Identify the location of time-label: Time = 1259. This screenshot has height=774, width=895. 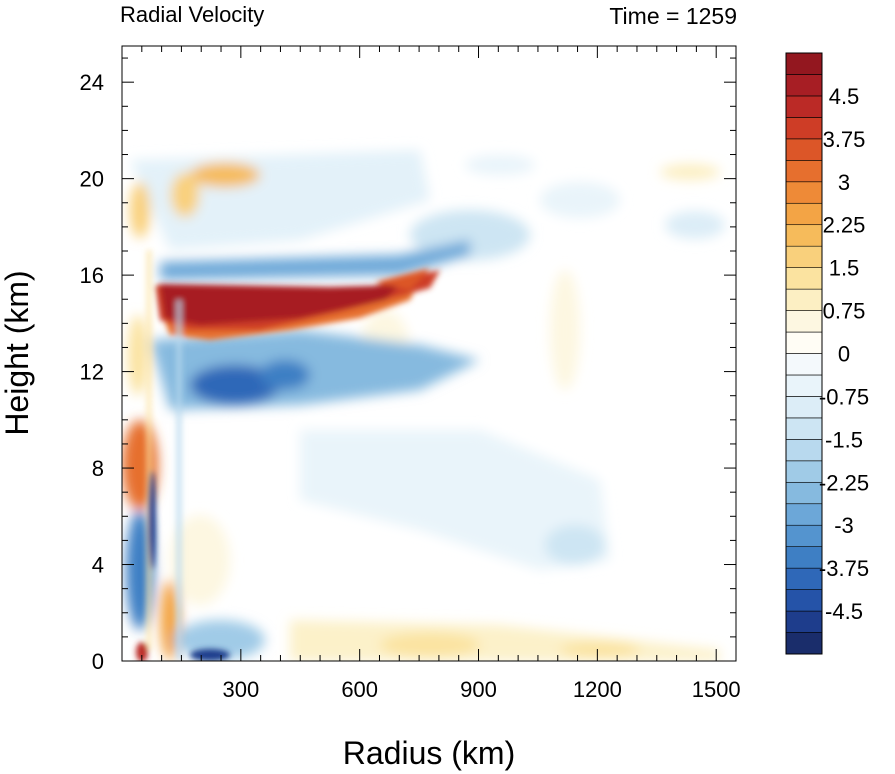
(673, 16).